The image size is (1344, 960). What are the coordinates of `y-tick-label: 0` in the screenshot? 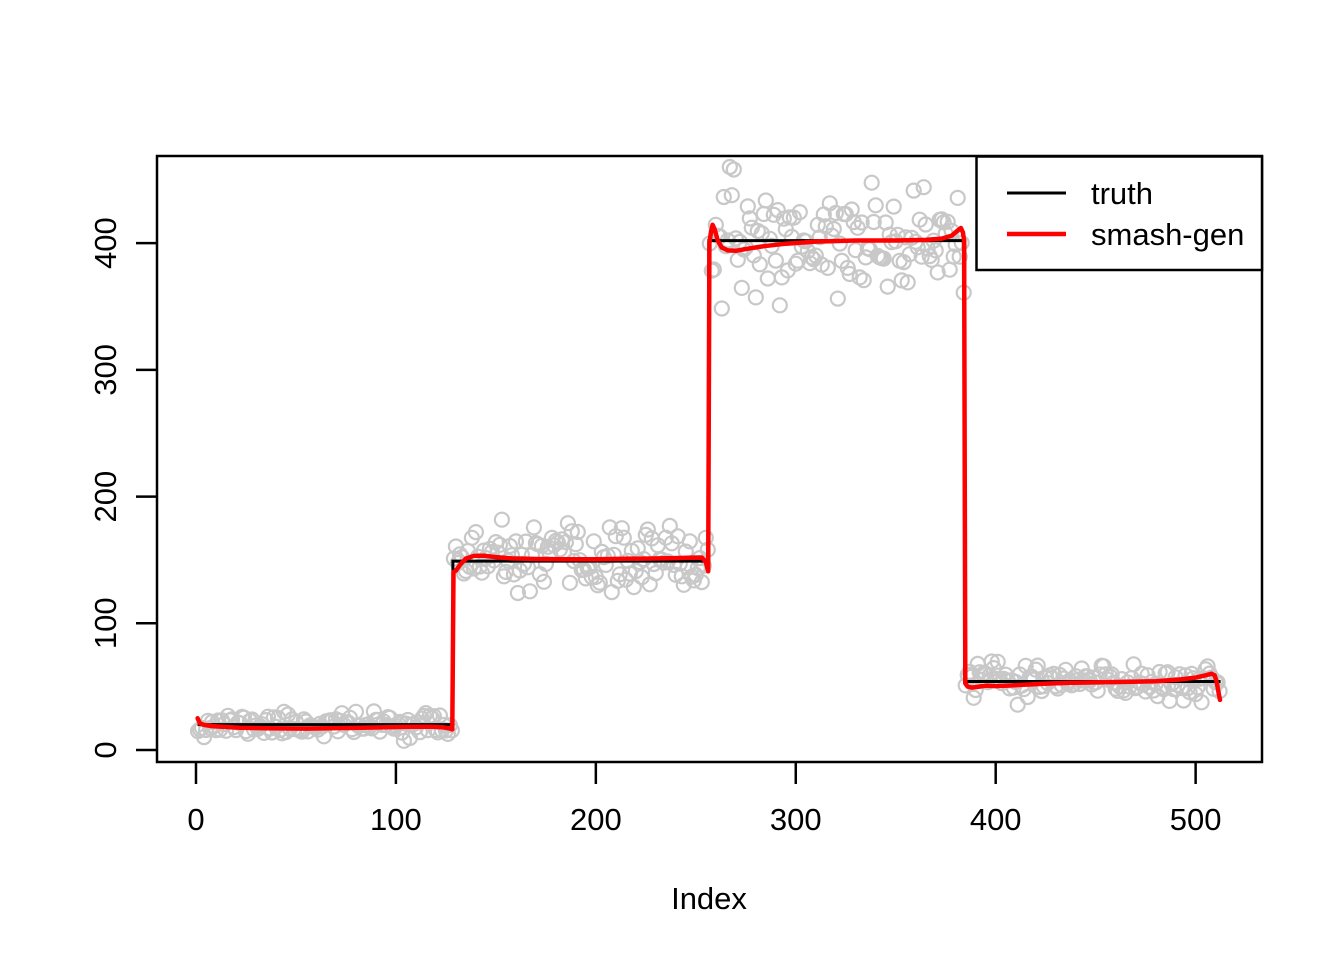 It's located at (105, 749).